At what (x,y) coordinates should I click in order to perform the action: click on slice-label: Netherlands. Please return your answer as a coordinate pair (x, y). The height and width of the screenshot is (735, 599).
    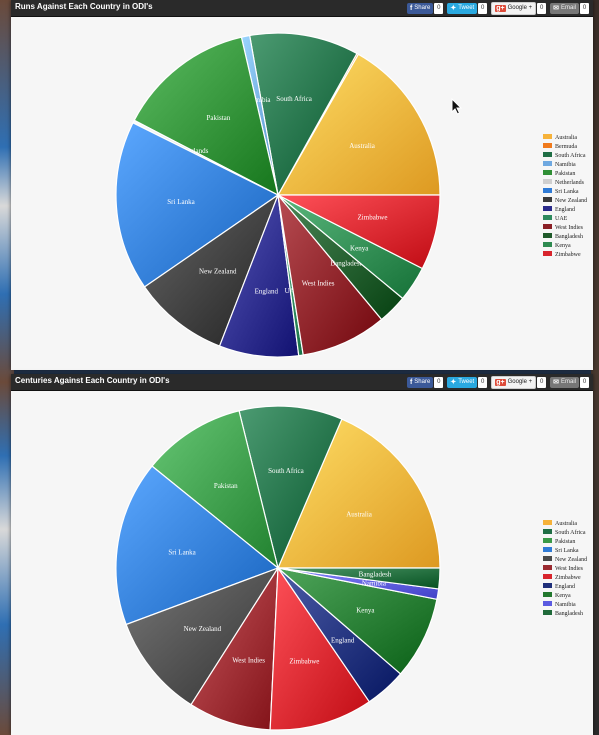
    Looking at the image, I should click on (191, 151).